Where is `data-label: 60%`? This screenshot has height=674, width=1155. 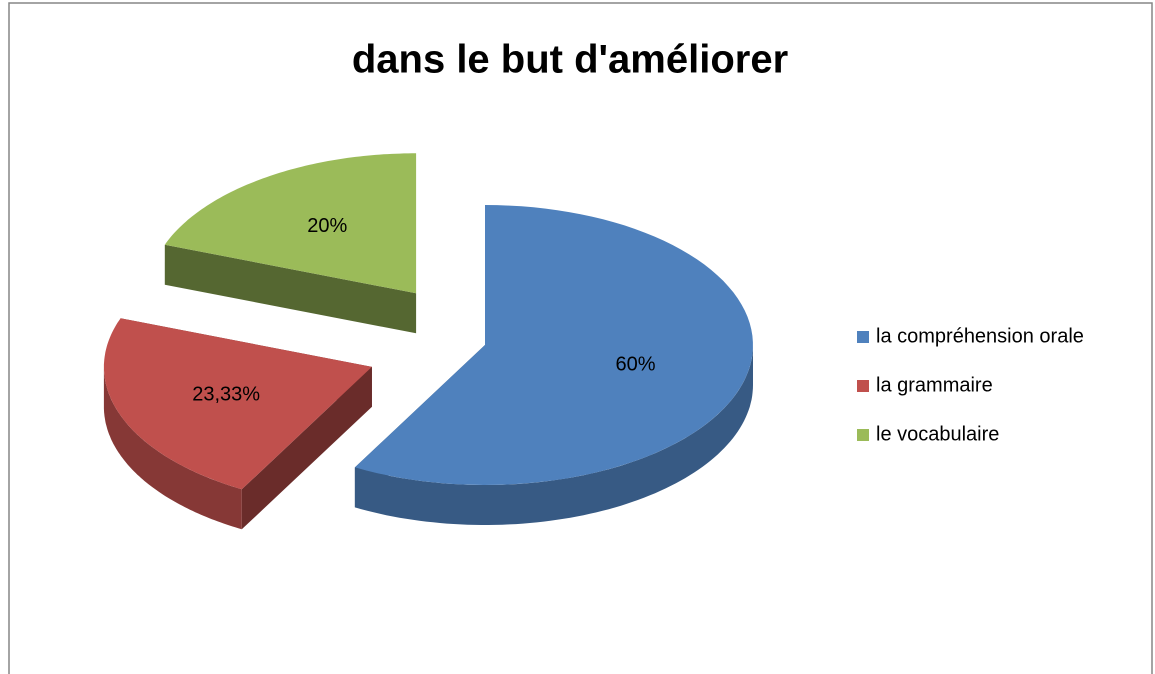
data-label: 60% is located at coordinates (635, 365).